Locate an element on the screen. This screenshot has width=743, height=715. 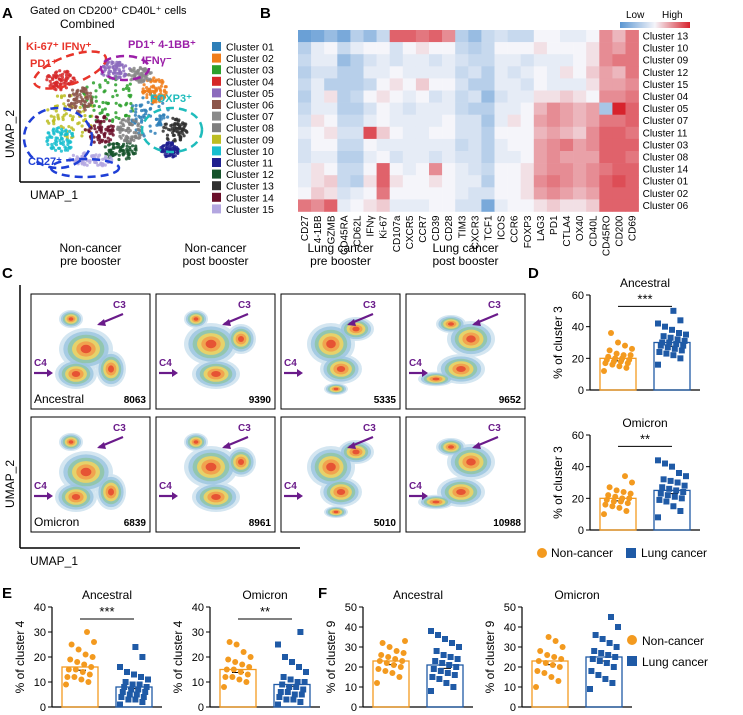
umap-point-c4 is located at coordinates (57, 83).